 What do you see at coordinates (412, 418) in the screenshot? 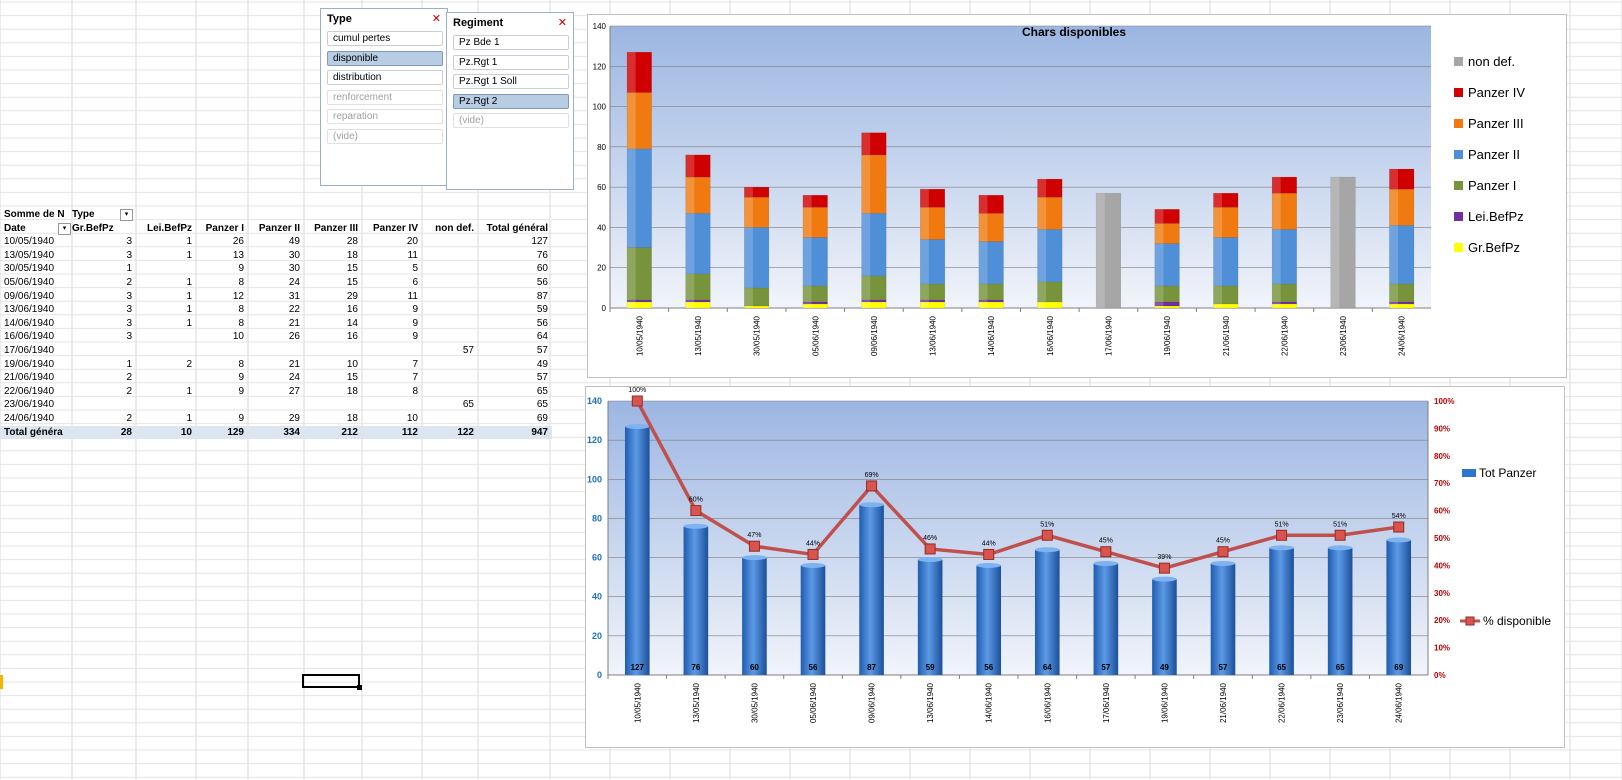
I see `pivot-value-cell: 10` at bounding box center [412, 418].